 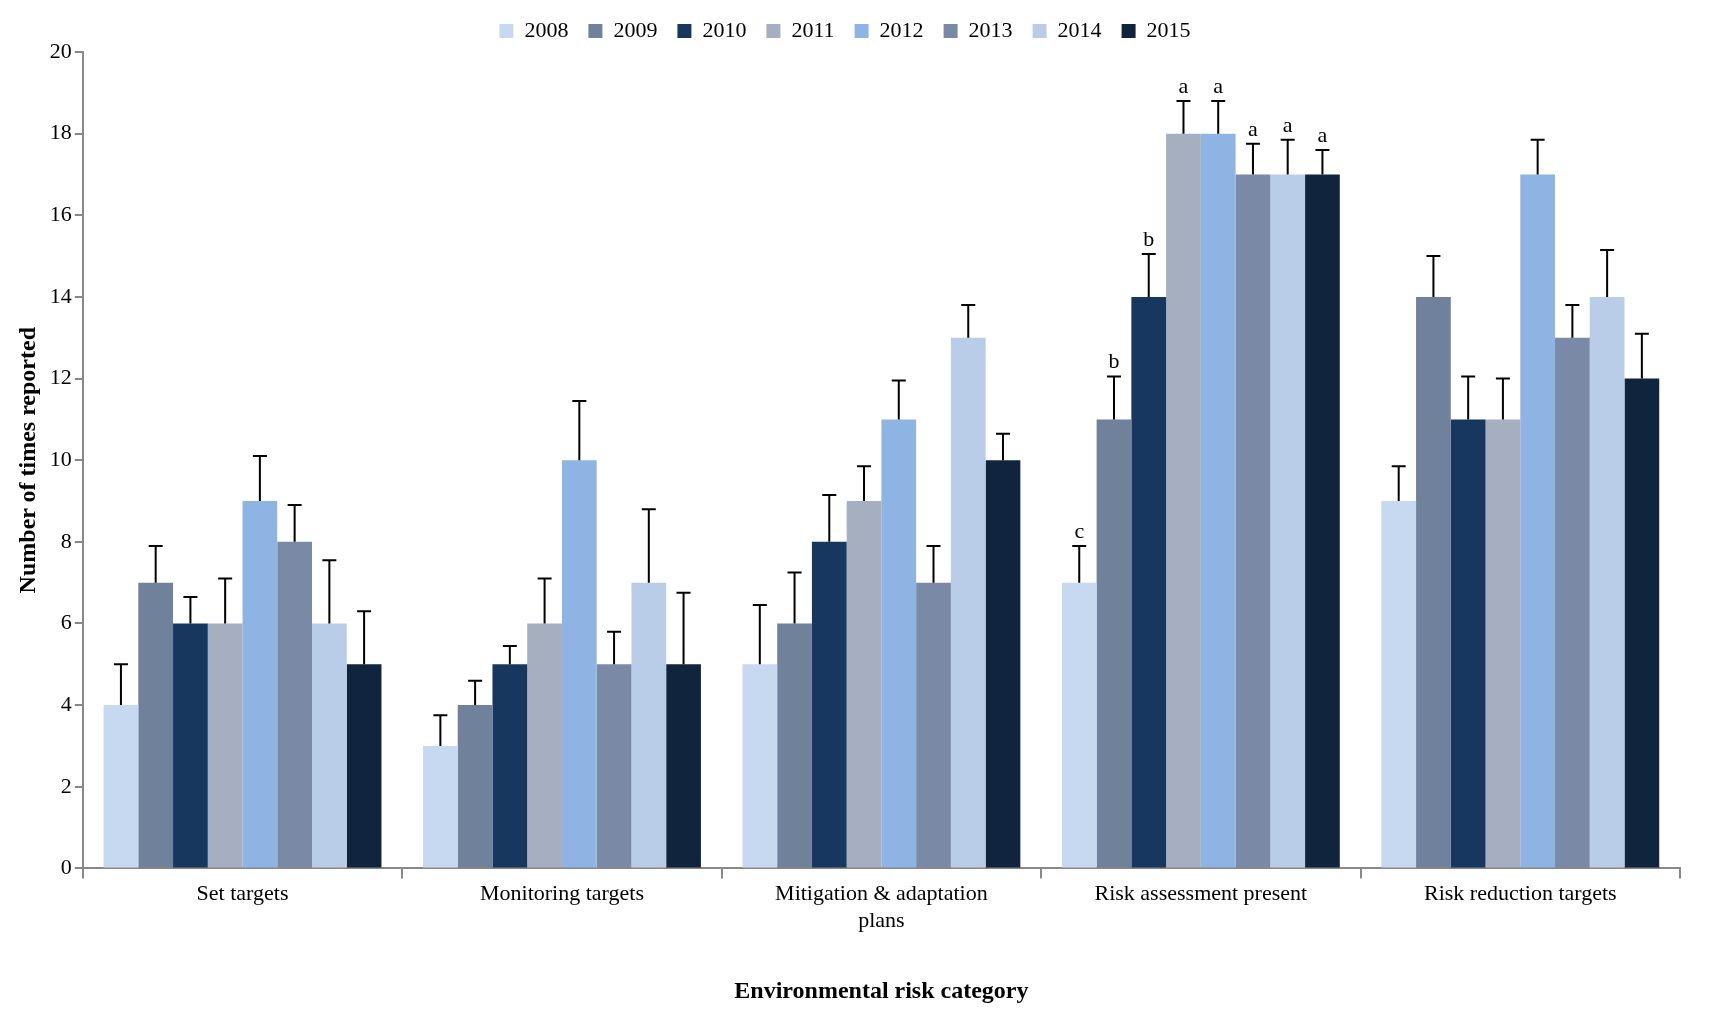 I want to click on y-tick-label: 16, so click(x=60, y=214).